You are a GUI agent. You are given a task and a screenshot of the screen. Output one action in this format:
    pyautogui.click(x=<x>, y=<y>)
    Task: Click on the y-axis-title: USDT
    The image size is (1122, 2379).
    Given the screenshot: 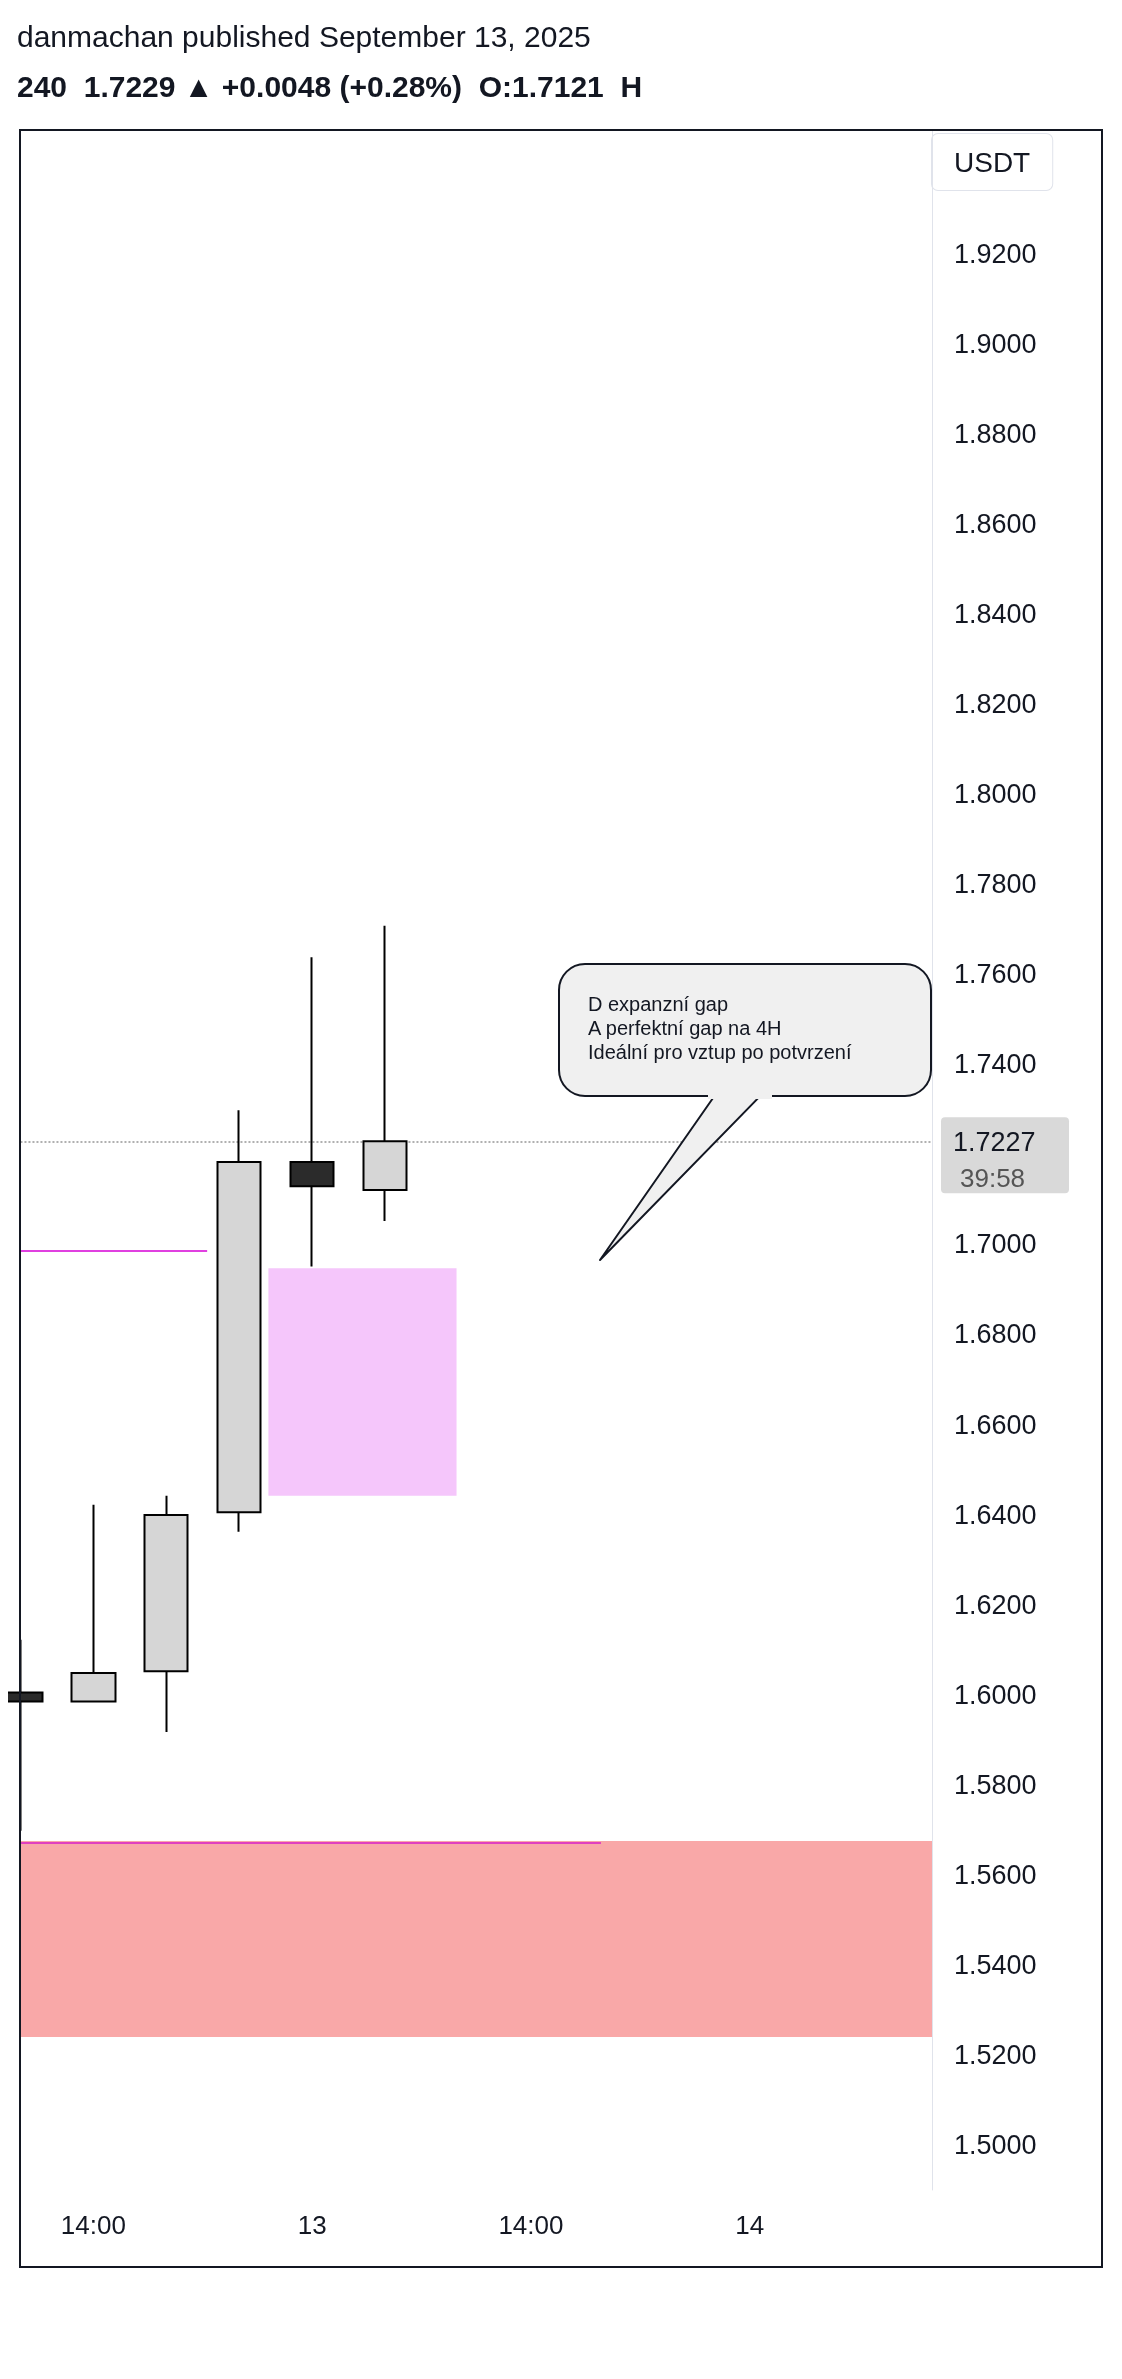 What is the action you would take?
    pyautogui.click(x=992, y=162)
    